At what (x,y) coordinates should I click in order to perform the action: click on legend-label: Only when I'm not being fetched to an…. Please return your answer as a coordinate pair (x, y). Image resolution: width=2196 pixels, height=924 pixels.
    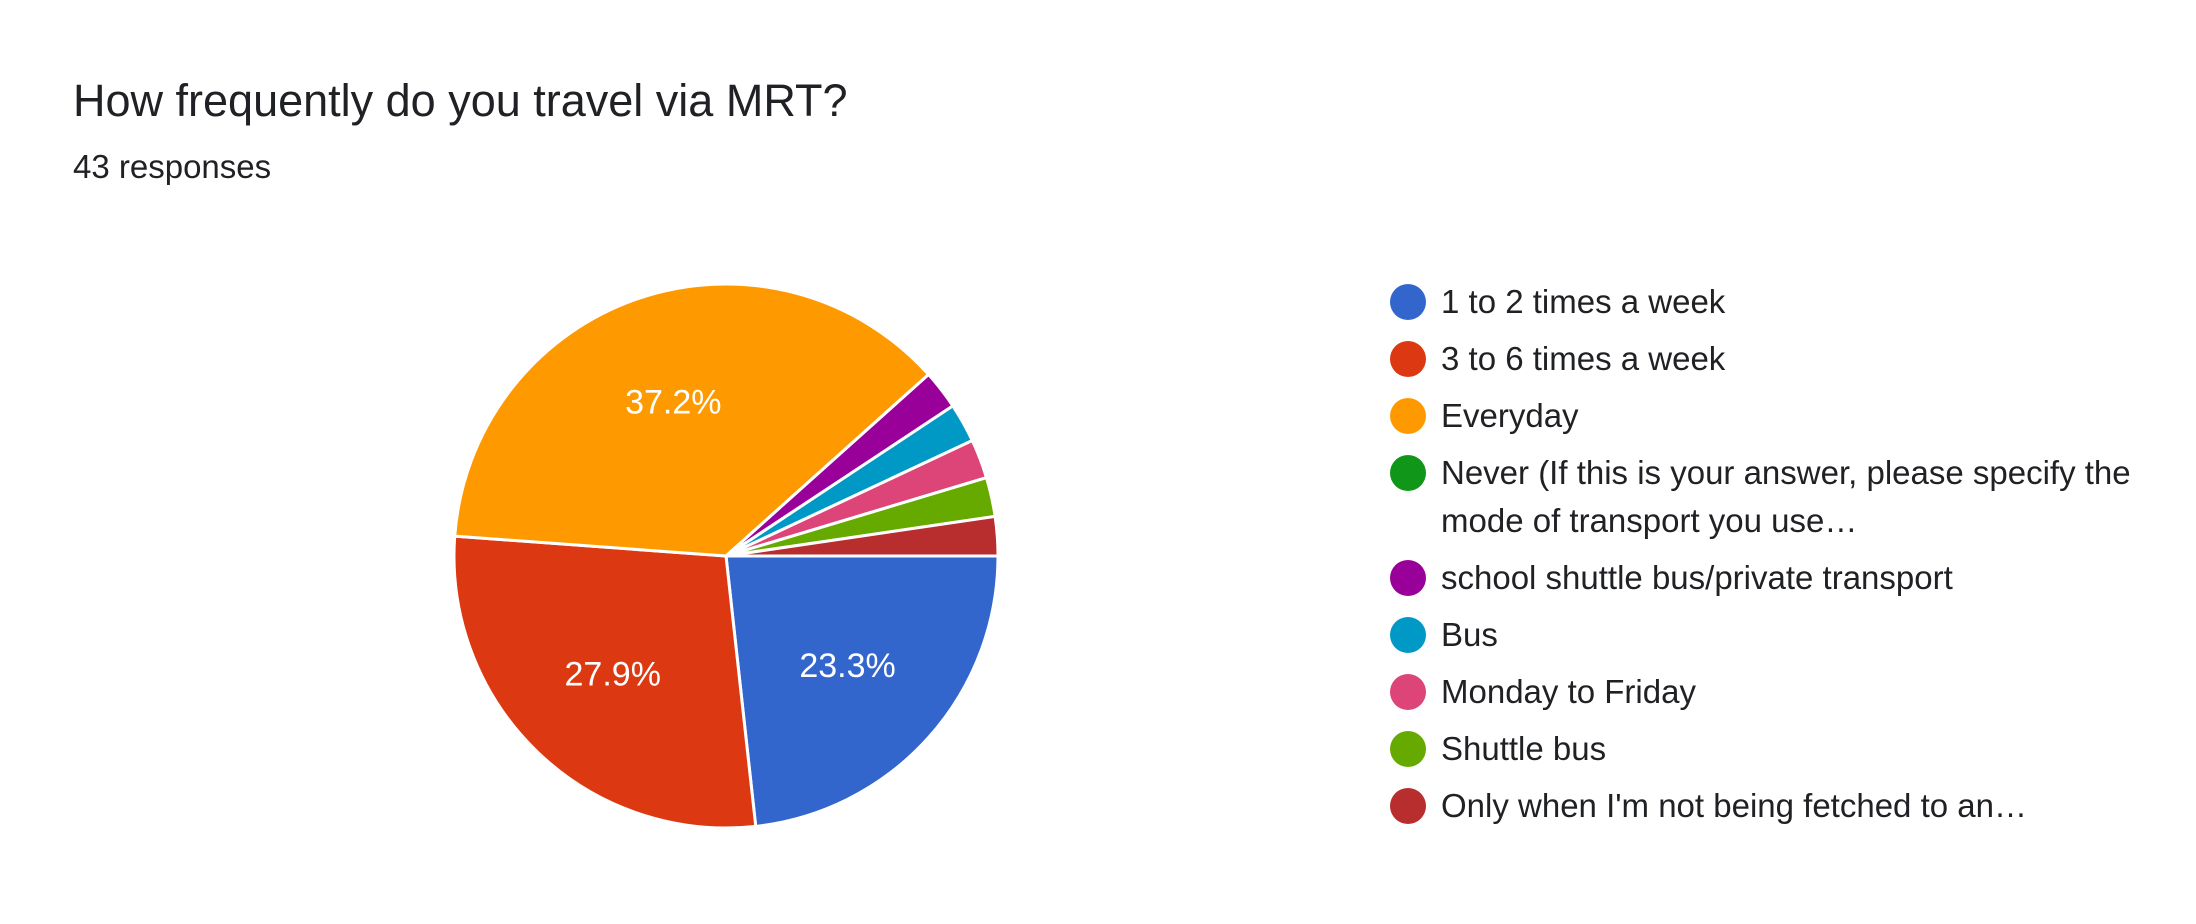
    Looking at the image, I should click on (1734, 805).